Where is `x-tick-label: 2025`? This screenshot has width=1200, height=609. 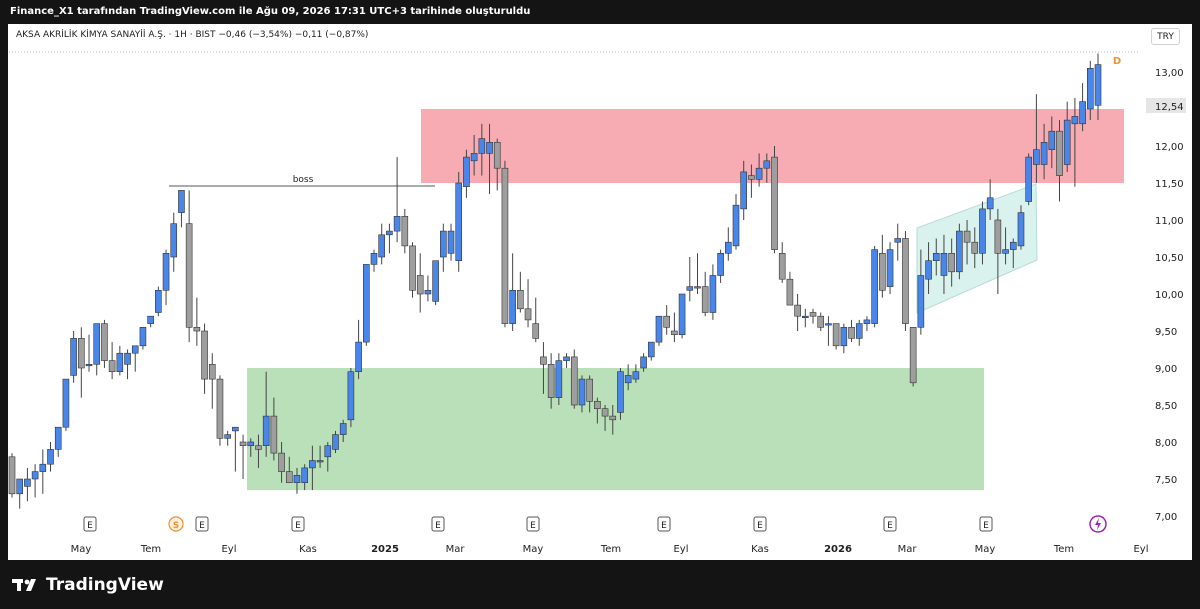 x-tick-label: 2025 is located at coordinates (385, 549).